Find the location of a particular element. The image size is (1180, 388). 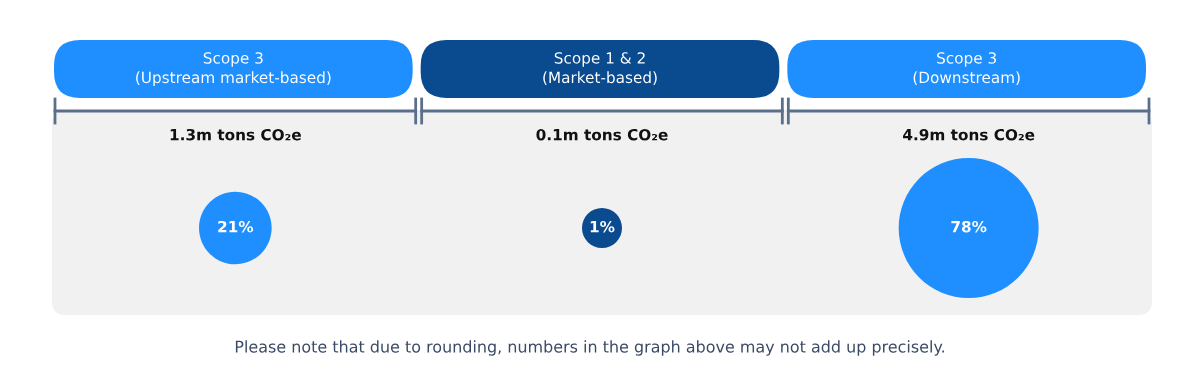

text: Please note that due to rounding, numbers in the graph above may not add up precisely. is located at coordinates (589, 348).